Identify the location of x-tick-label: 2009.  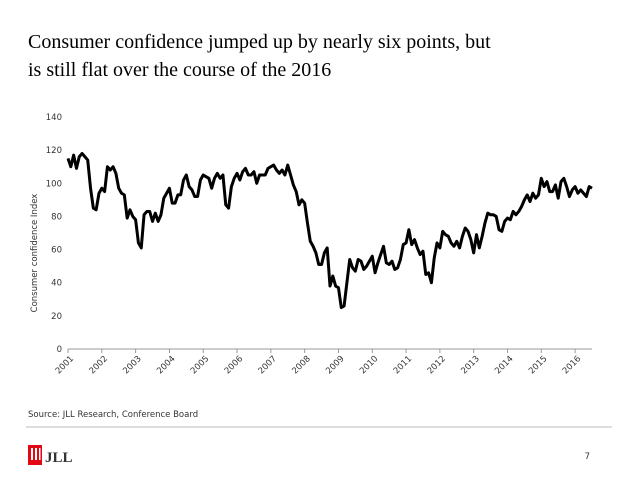
(335, 365).